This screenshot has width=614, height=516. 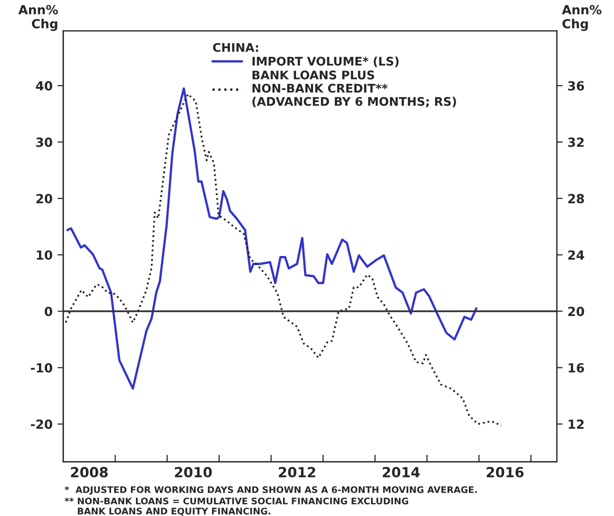 I want to click on y2-tick-label: 24, so click(x=576, y=255).